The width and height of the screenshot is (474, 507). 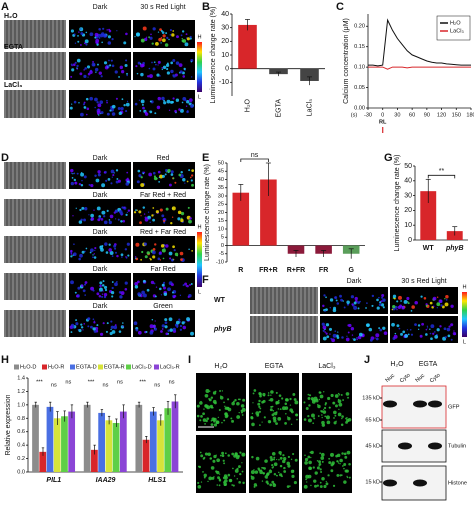 What do you see at coordinates (220, 262) in the screenshot?
I see `y-tick-label: -10` at bounding box center [220, 262].